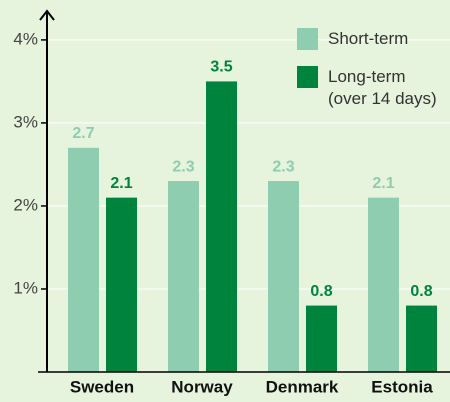 This screenshot has height=402, width=450. I want to click on axis-arrow, so click(47, 15).